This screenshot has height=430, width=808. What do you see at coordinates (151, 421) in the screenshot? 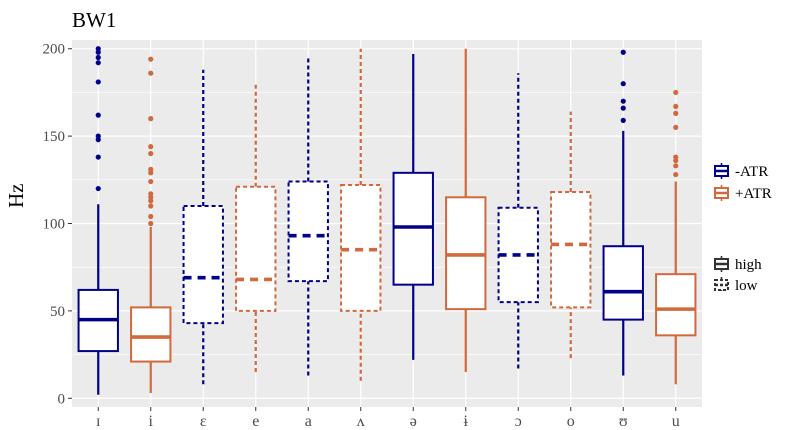
I see `x-tick-label: i` at bounding box center [151, 421].